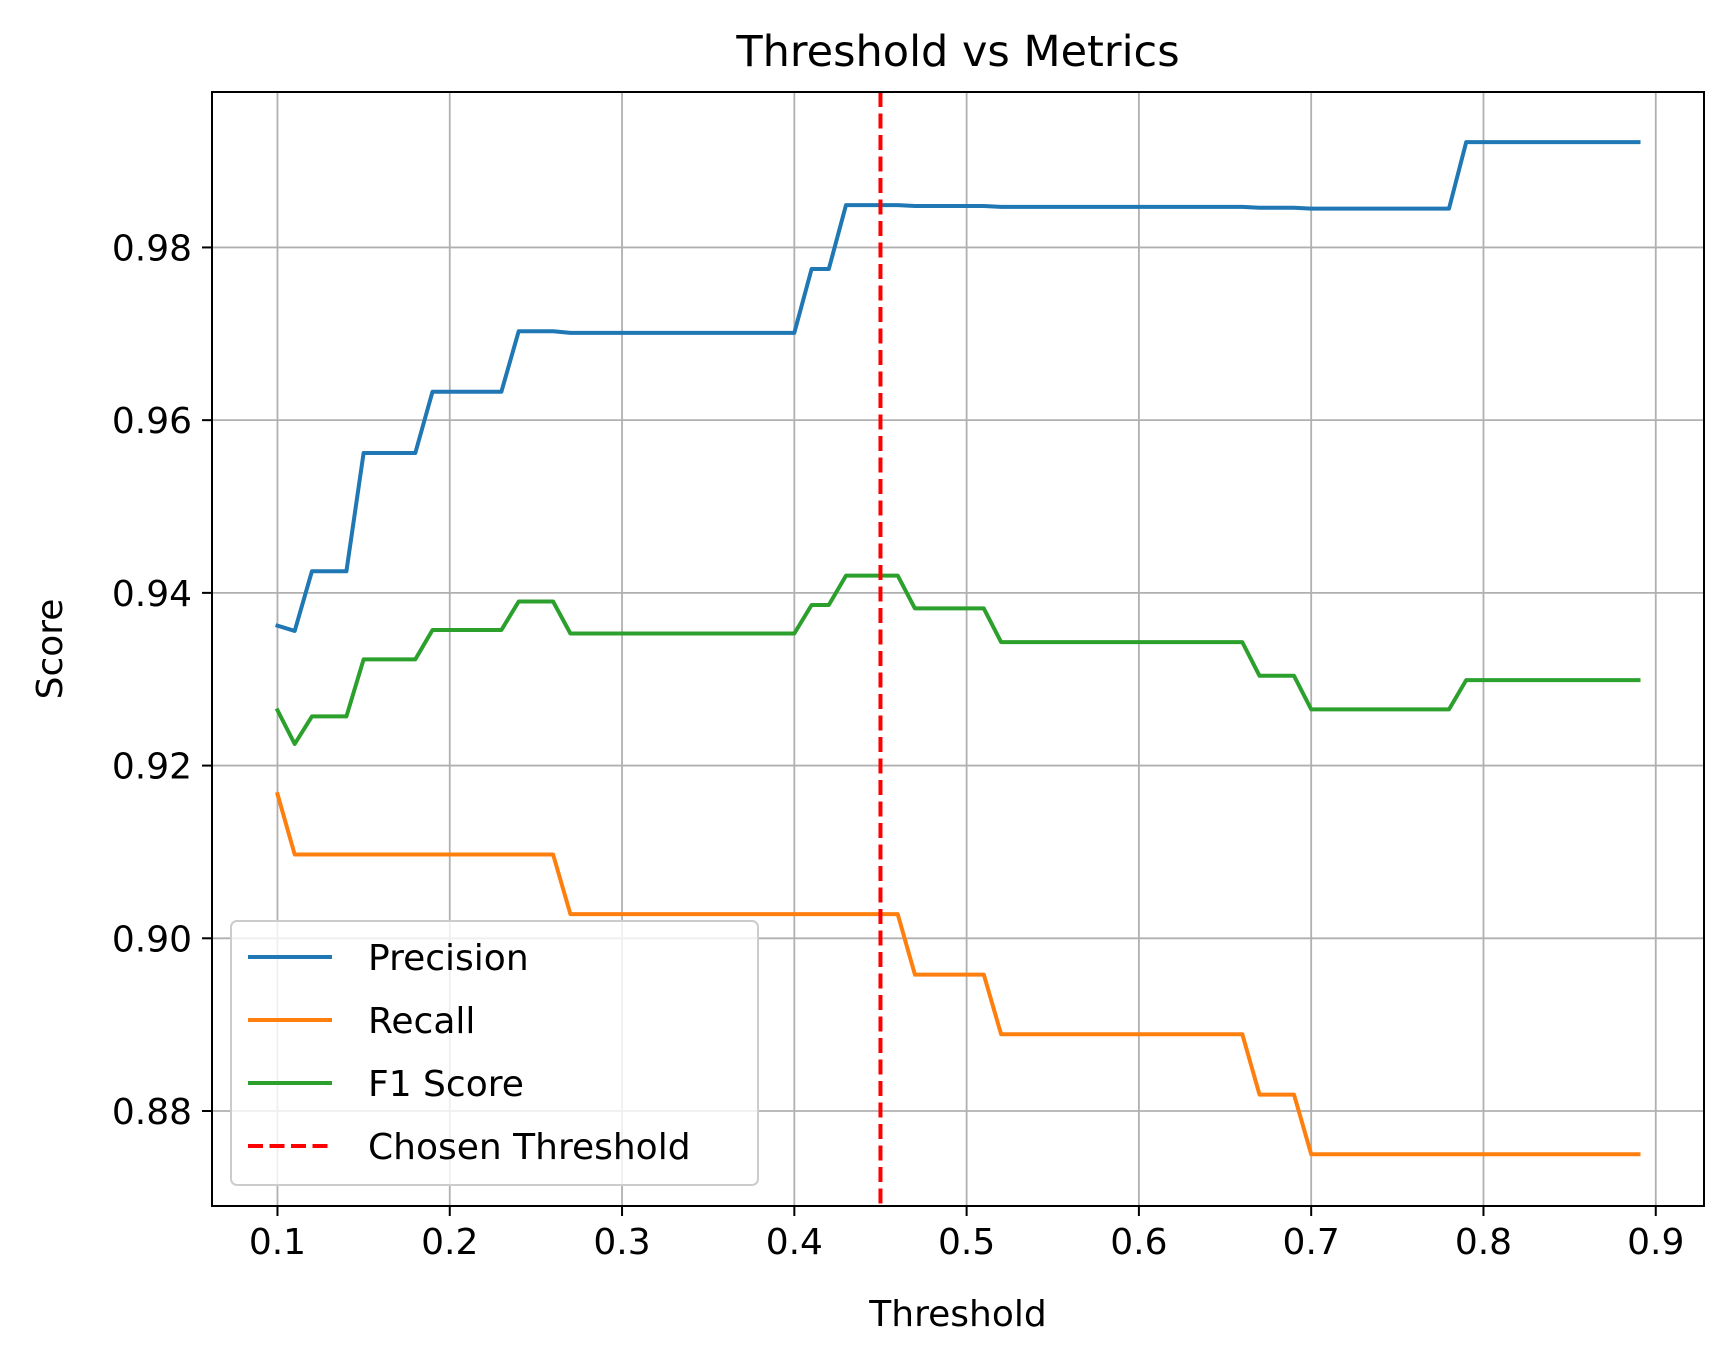  I want to click on x-tick-label: 0.6, so click(1138, 1242).